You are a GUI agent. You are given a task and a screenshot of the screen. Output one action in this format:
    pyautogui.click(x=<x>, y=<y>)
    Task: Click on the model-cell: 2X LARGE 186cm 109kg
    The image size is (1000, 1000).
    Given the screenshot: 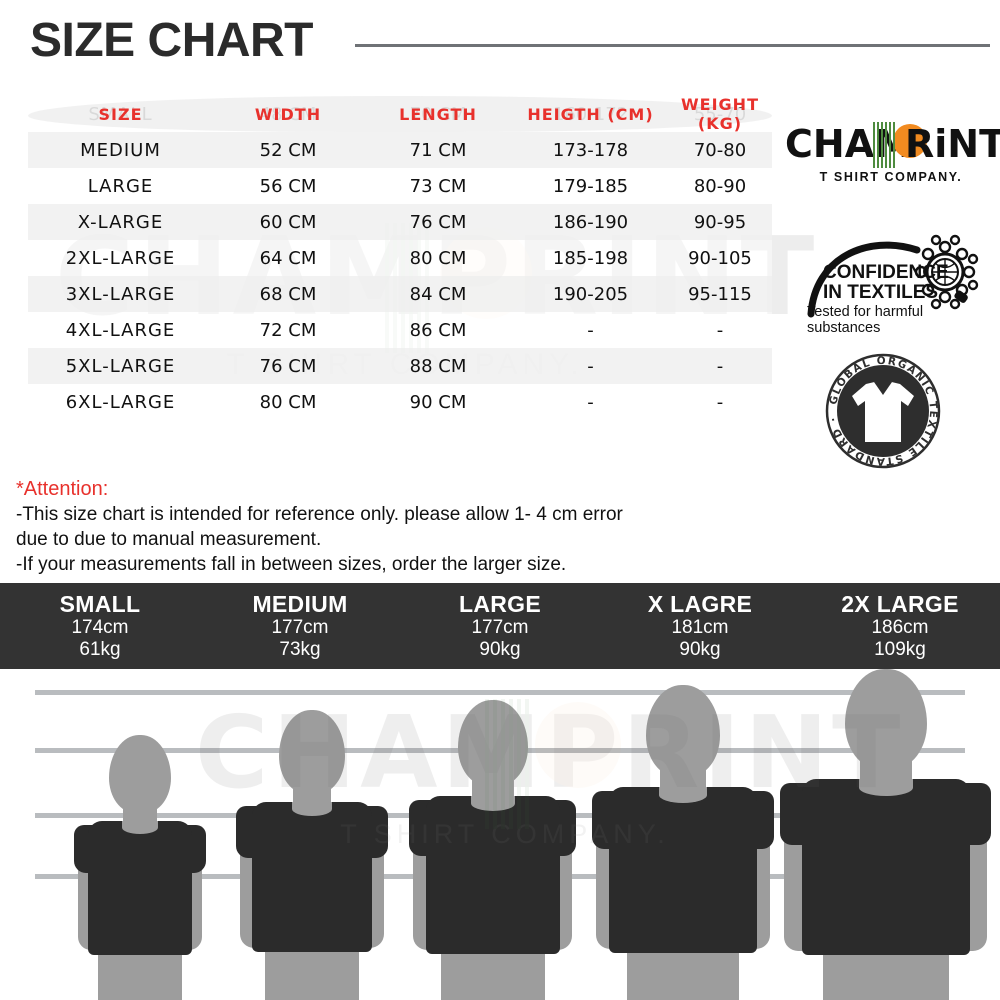 What is the action you would take?
    pyautogui.click(x=900, y=626)
    